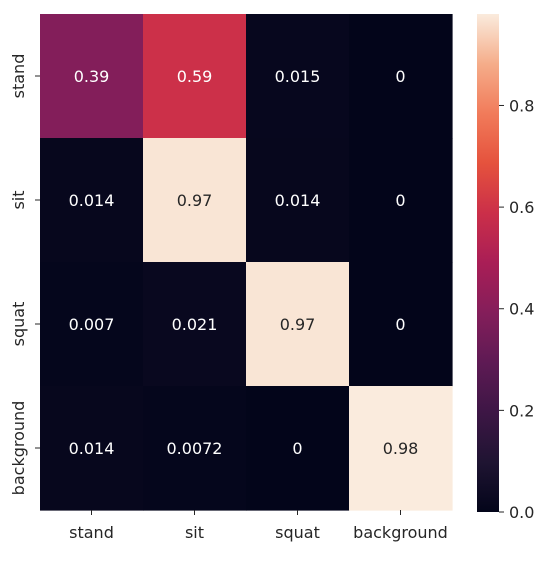 The height and width of the screenshot is (568, 550). Describe the element at coordinates (194, 532) in the screenshot. I see `x-tick-label-sit: sit` at that location.